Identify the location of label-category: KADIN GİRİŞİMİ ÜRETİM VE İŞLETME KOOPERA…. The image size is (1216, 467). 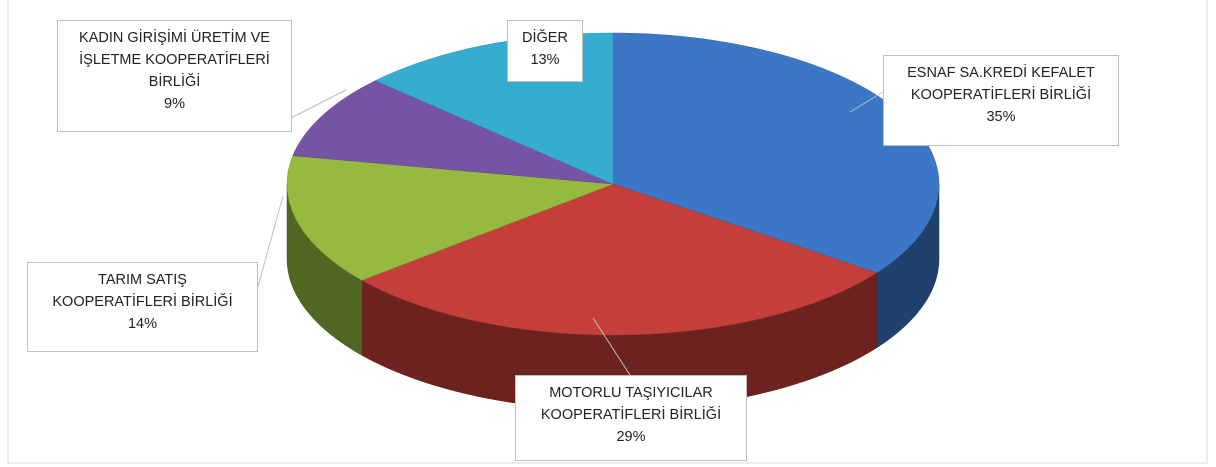
(174, 60).